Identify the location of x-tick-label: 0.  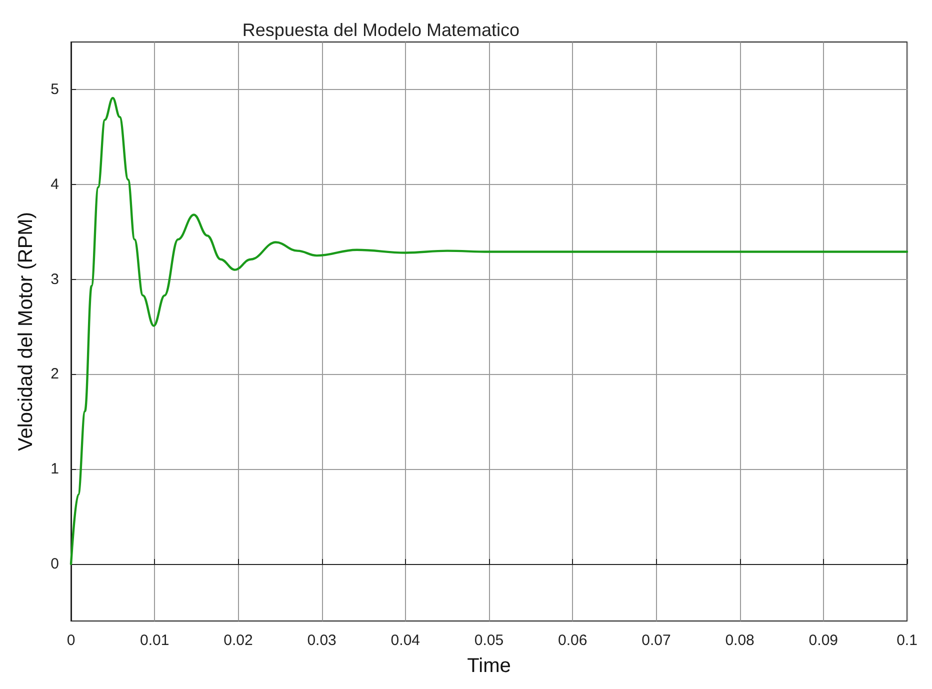
(71, 640).